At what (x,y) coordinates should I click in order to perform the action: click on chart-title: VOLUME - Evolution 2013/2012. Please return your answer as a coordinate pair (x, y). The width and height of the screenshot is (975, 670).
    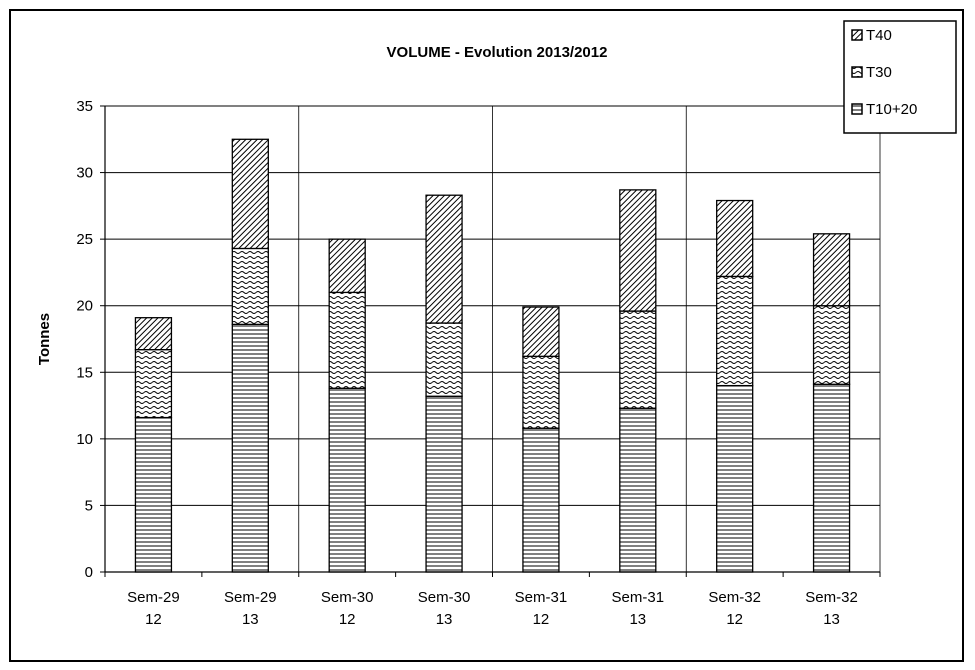
    Looking at the image, I should click on (497, 52).